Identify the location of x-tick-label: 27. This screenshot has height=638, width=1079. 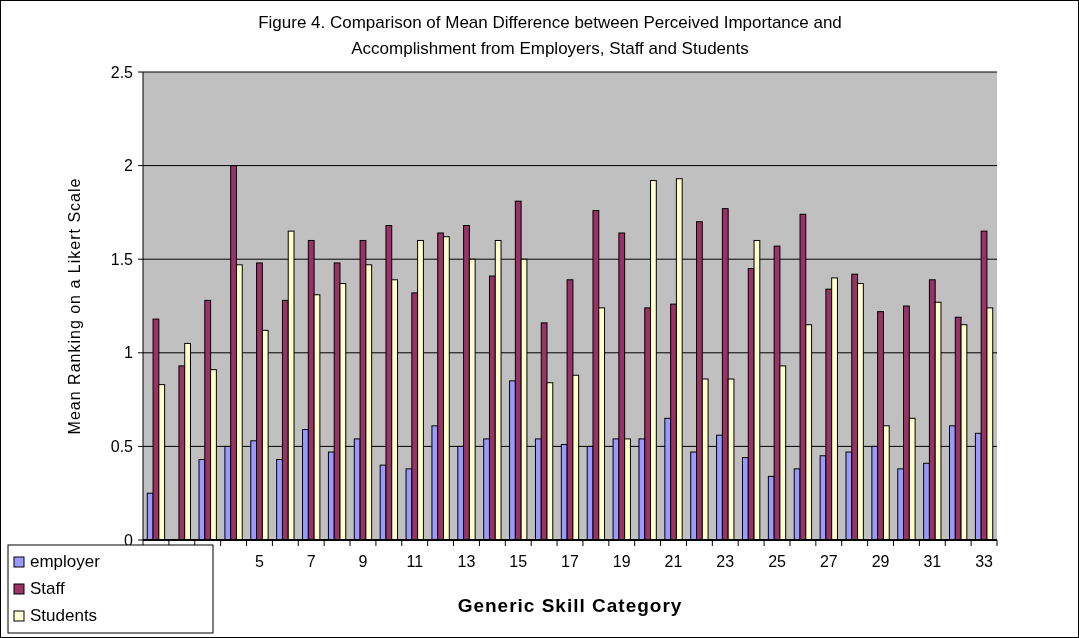
(828, 561).